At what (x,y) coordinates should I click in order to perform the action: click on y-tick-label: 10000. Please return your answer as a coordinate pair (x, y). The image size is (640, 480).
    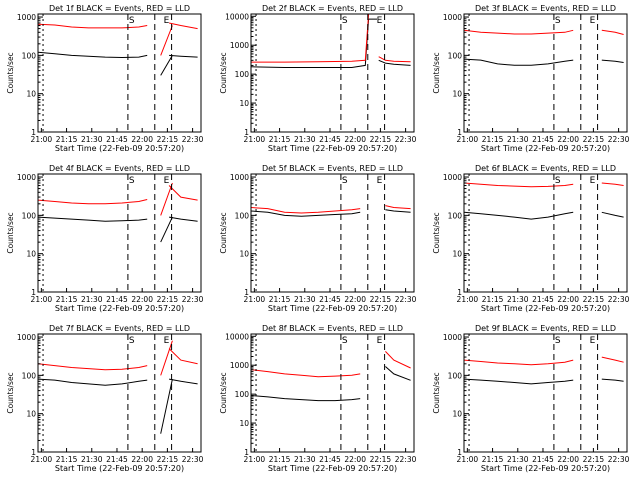
    Looking at the image, I should click on (237, 336).